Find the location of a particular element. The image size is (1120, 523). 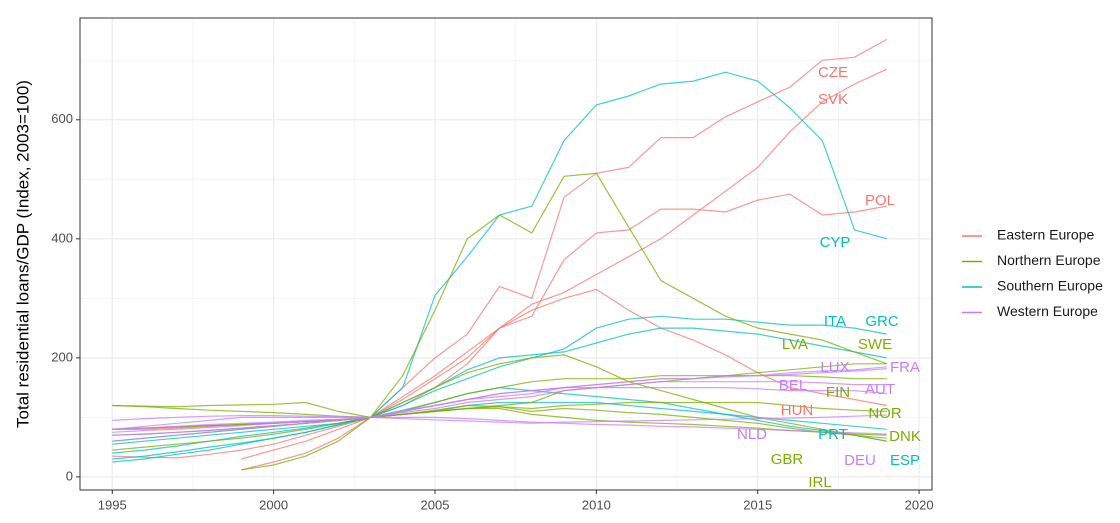

x-tick-label: 2020 is located at coordinates (919, 504).